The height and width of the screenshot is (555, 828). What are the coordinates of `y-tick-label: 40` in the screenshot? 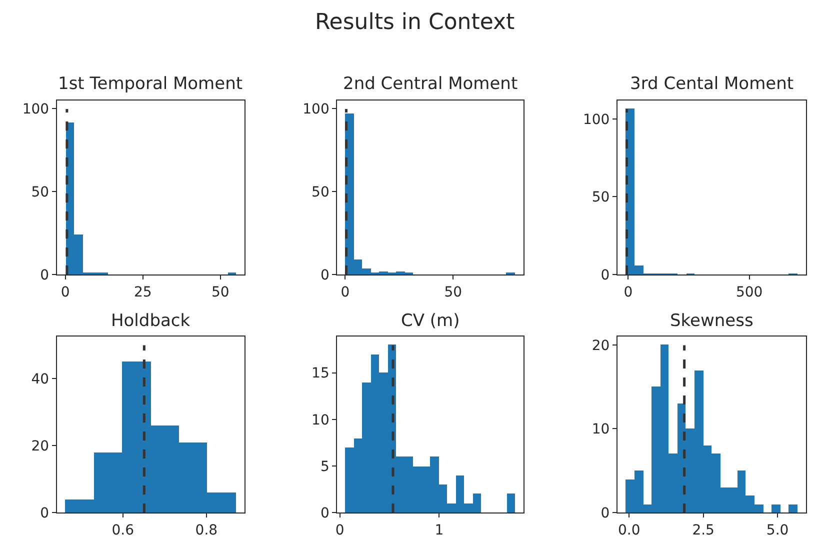 It's located at (40, 379).